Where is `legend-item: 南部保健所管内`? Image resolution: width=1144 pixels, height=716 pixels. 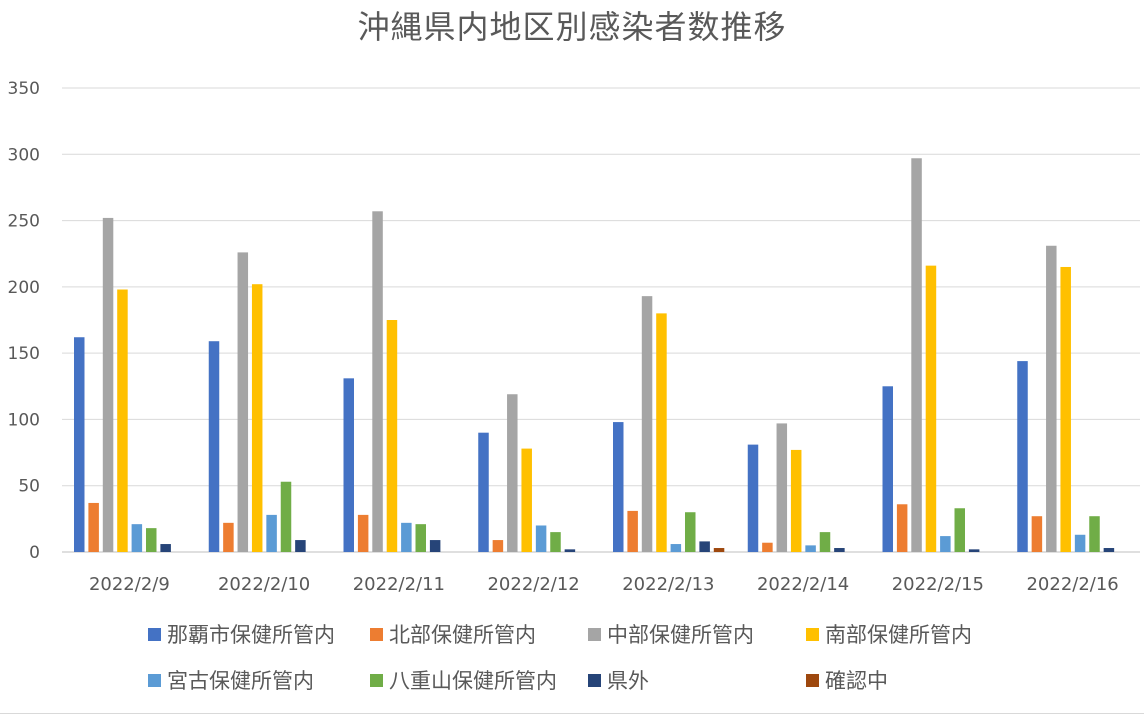 legend-item: 南部保健所管内 is located at coordinates (889, 635).